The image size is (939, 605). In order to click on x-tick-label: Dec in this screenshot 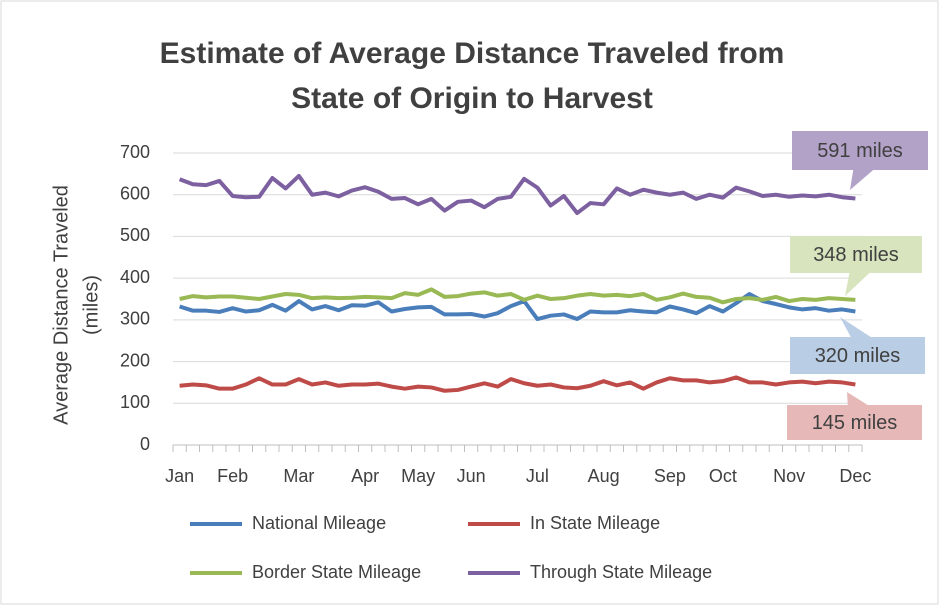, I will do `click(855, 476)`.